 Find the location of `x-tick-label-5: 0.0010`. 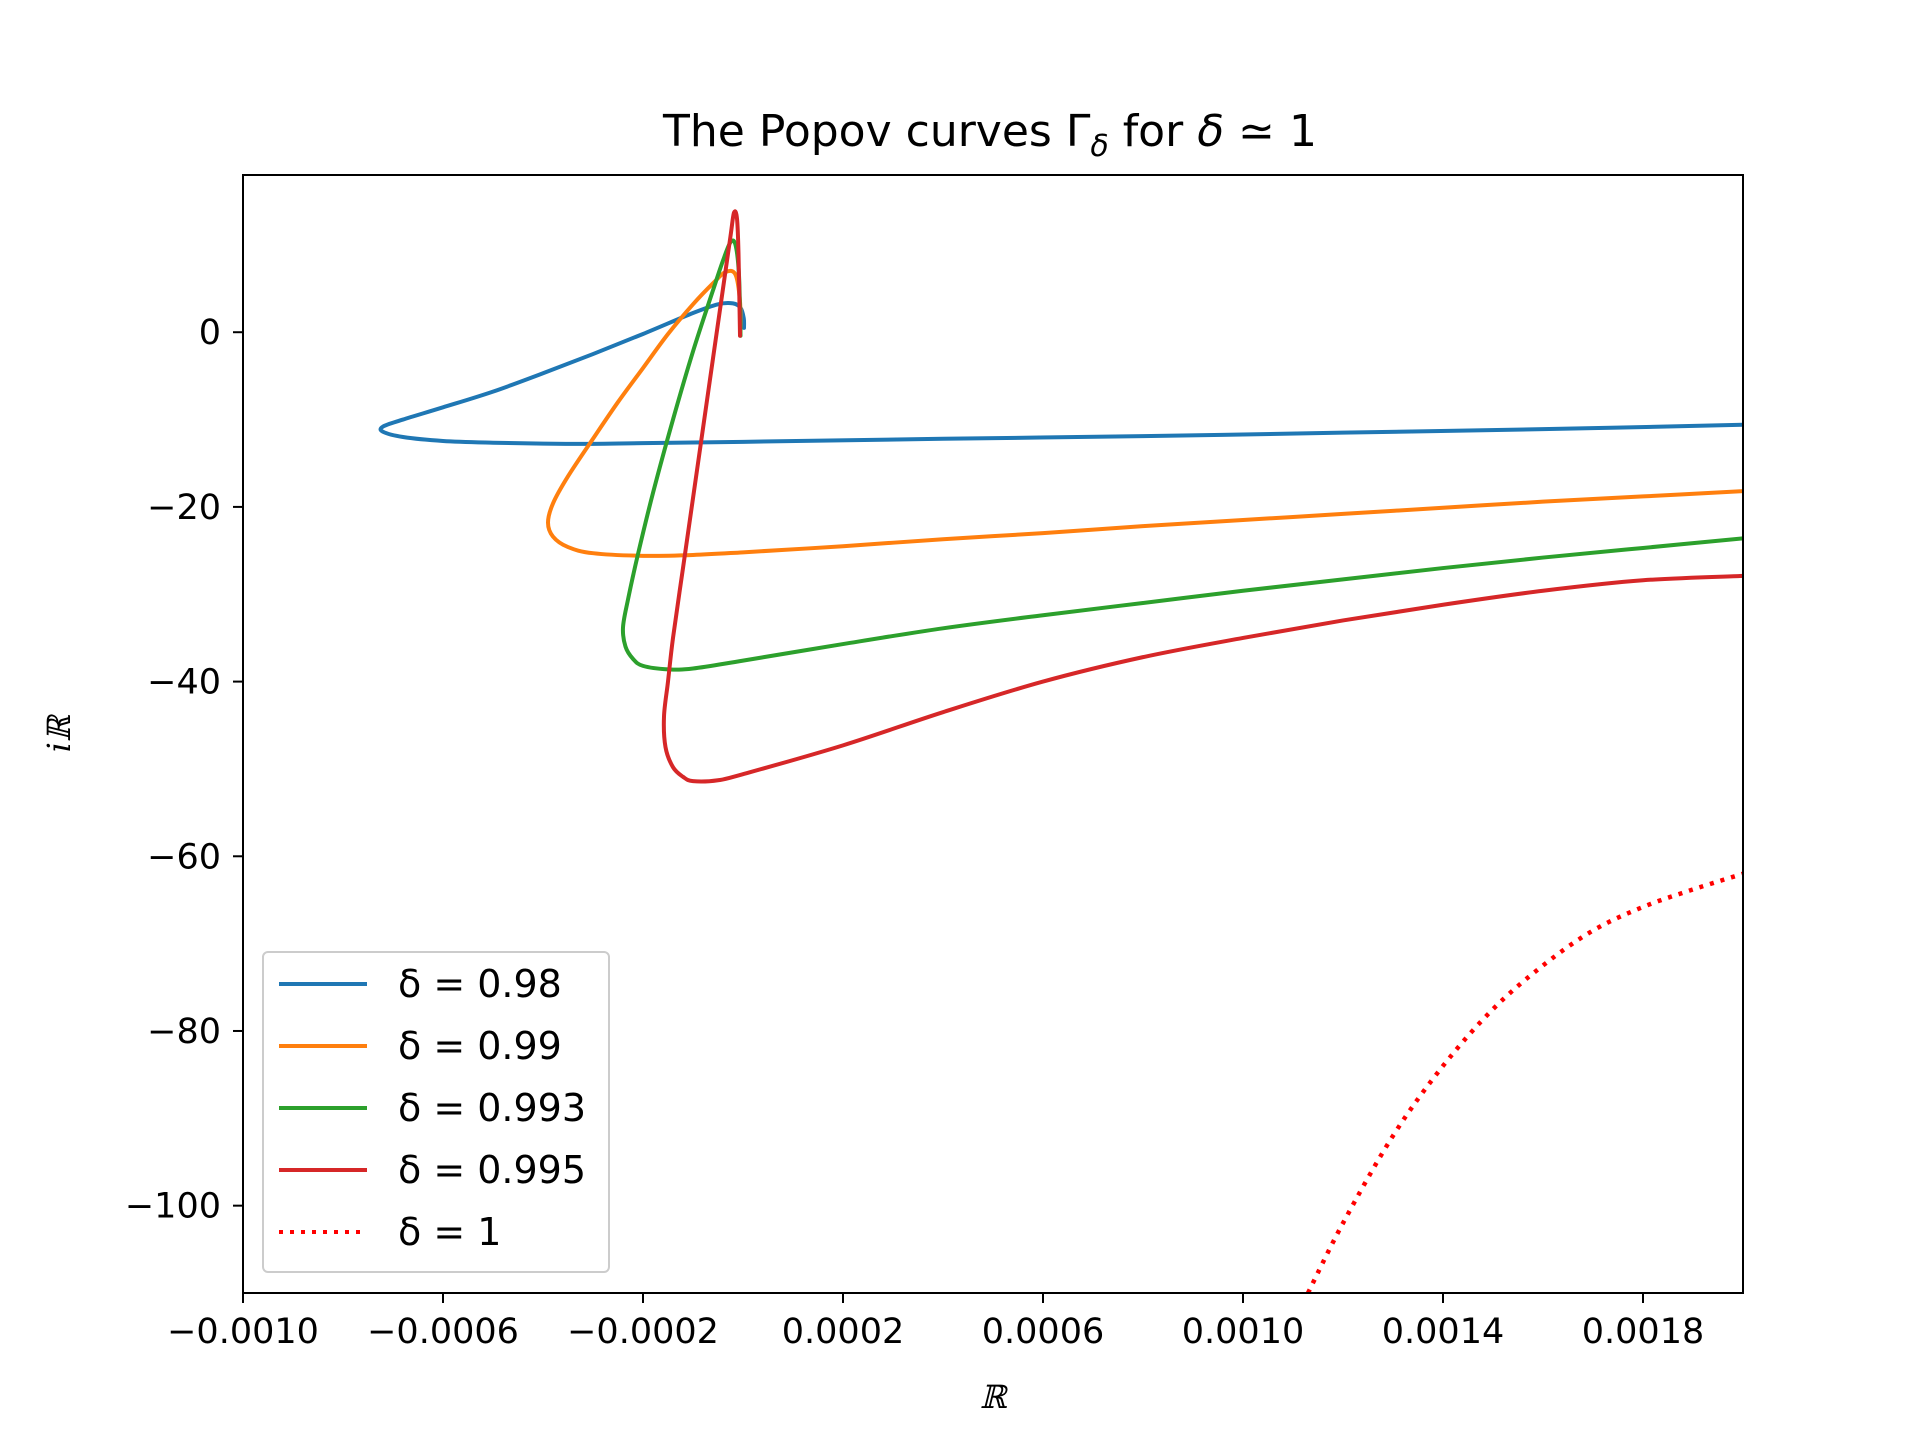

x-tick-label-5: 0.0010 is located at coordinates (1243, 1332).